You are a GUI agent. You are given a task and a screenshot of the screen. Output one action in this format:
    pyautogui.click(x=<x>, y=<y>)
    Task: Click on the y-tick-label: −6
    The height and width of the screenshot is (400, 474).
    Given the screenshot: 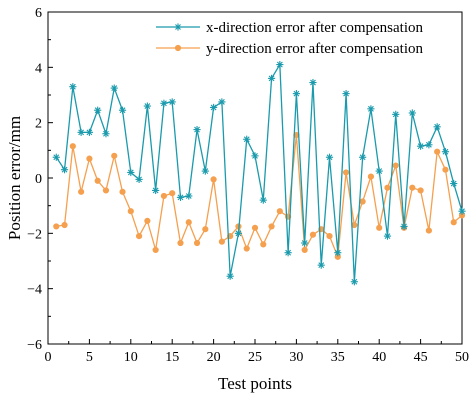 What is the action you would take?
    pyautogui.click(x=34, y=345)
    